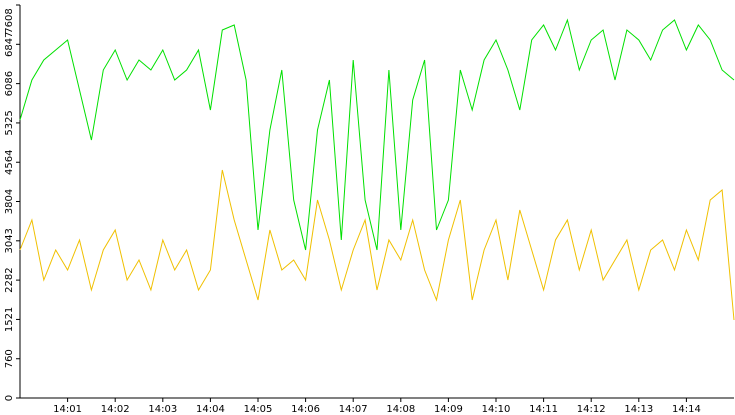 This screenshot has height=415, width=735. What do you see at coordinates (67, 409) in the screenshot?
I see `x-tick-label: 14:01` at bounding box center [67, 409].